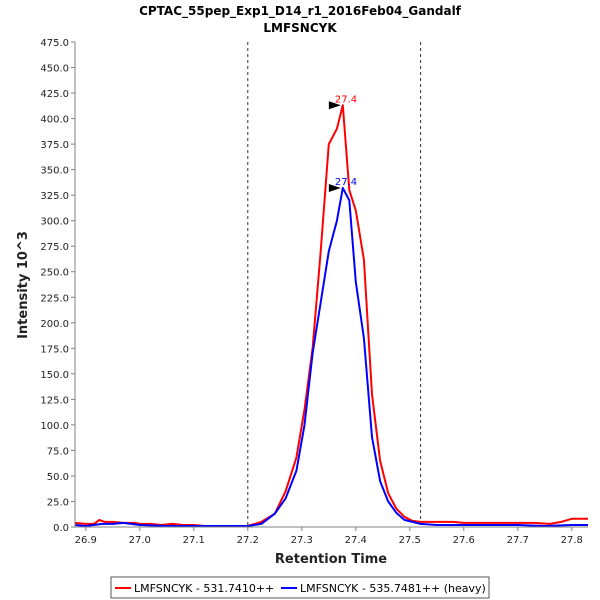  What do you see at coordinates (54, 94) in the screenshot?
I see `y-tick-label: 425.0` at bounding box center [54, 94].